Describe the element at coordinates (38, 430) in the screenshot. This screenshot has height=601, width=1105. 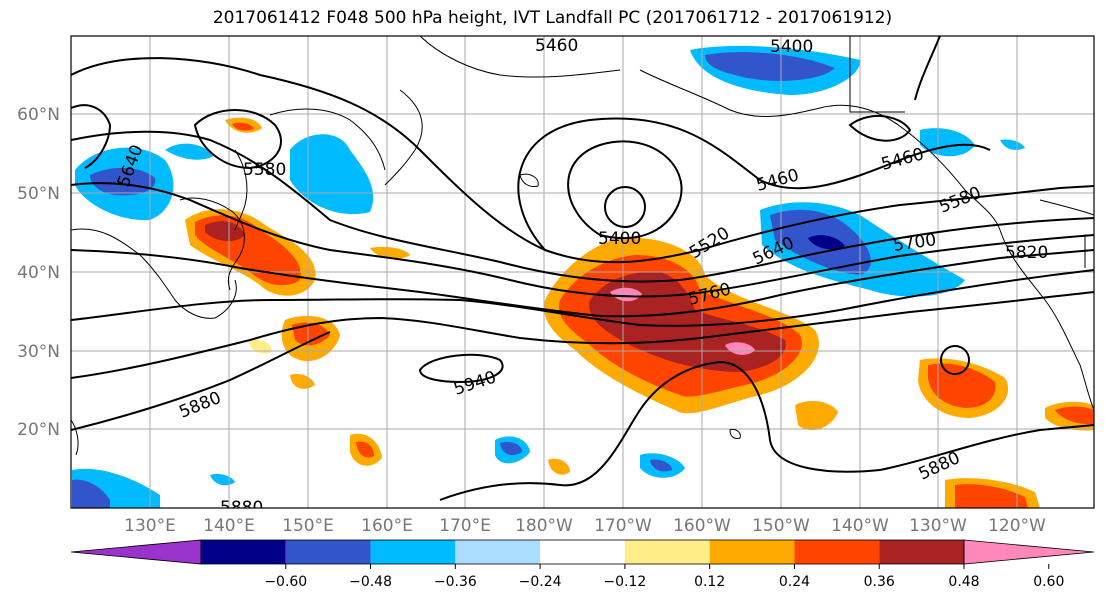
I see `lat-label: 20°N` at that location.